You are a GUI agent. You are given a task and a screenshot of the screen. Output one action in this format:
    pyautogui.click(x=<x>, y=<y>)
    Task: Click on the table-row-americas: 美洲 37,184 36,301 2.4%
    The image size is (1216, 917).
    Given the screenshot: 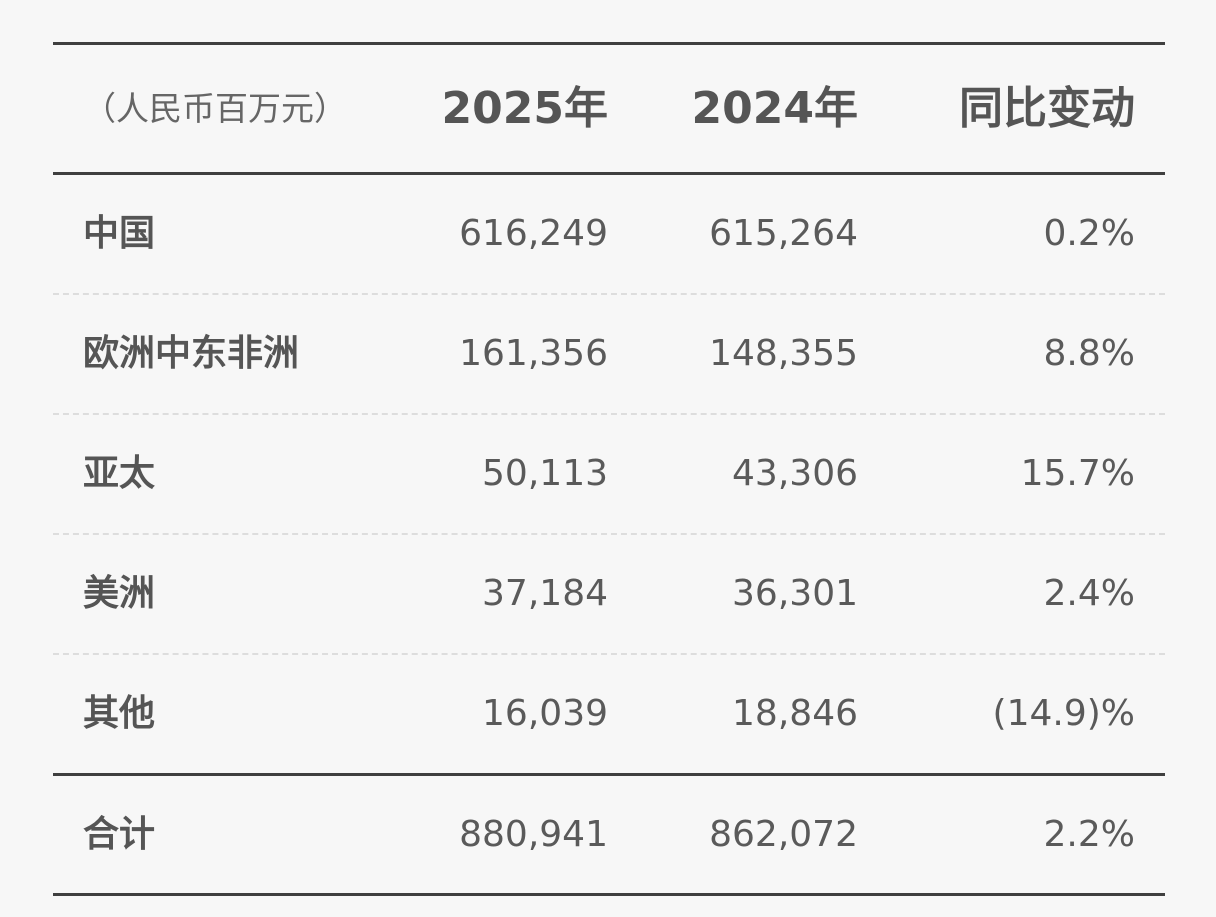 What is the action you would take?
    pyautogui.click(x=609, y=594)
    